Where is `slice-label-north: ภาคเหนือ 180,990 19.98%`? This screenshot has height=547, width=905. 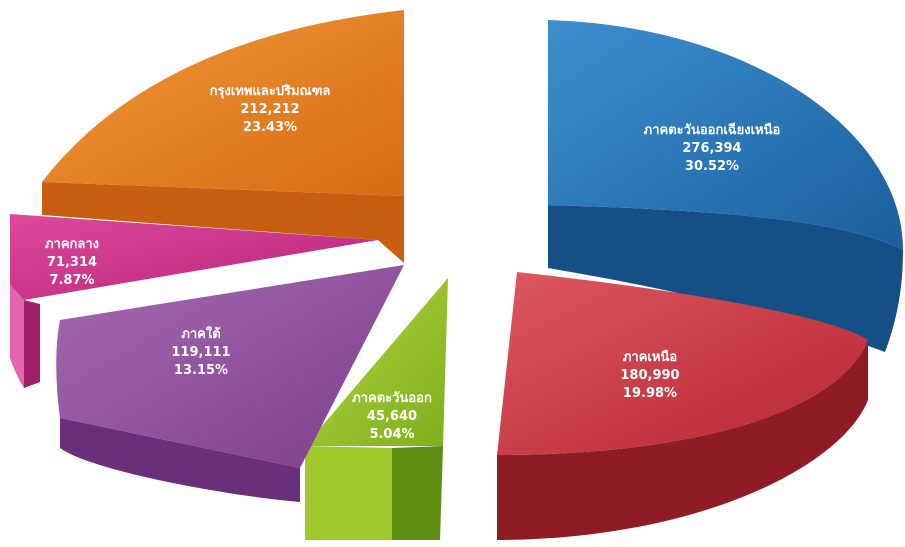 slice-label-north: ภาคเหนือ 180,990 19.98% is located at coordinates (649, 375).